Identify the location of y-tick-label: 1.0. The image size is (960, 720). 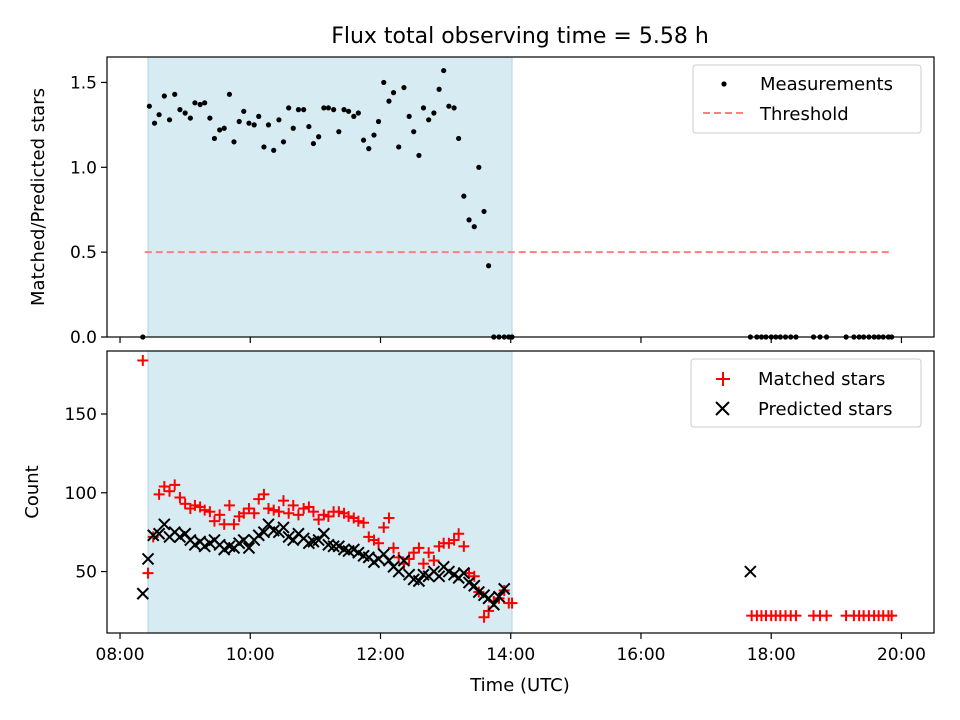
(83, 168).